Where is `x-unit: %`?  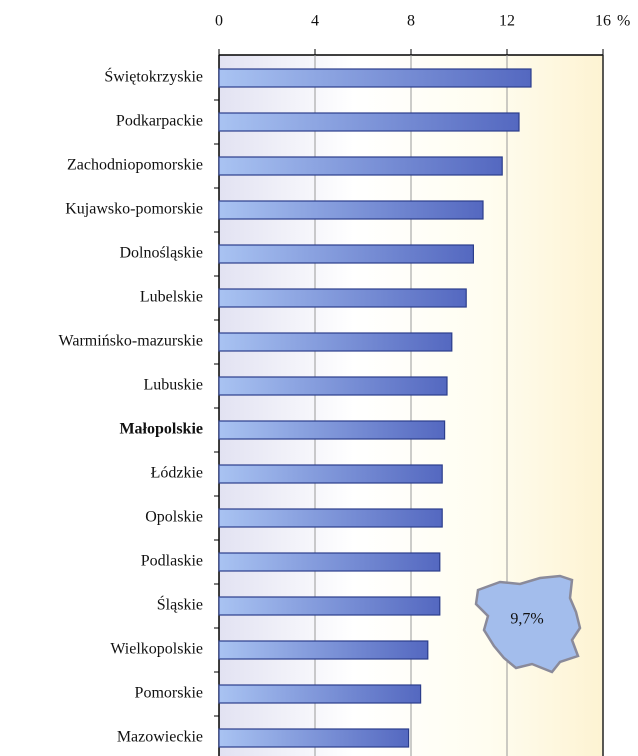 x-unit: % is located at coordinates (623, 21).